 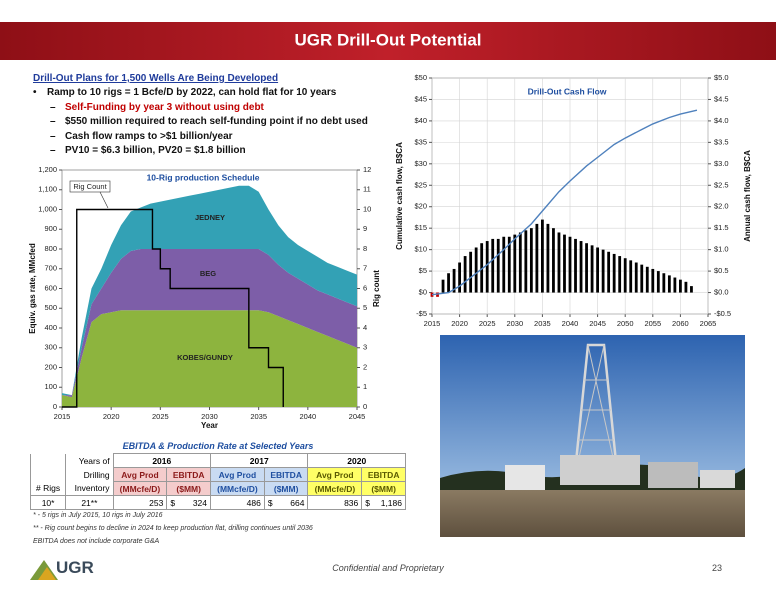 What do you see at coordinates (48, 460) in the screenshot?
I see `cell` at bounding box center [48, 460].